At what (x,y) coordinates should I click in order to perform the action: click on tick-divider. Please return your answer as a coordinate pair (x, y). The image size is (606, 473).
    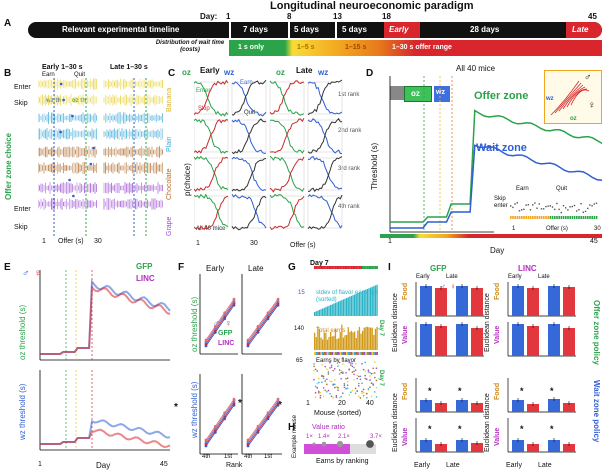
    Looking at the image, I should click on (336, 30).